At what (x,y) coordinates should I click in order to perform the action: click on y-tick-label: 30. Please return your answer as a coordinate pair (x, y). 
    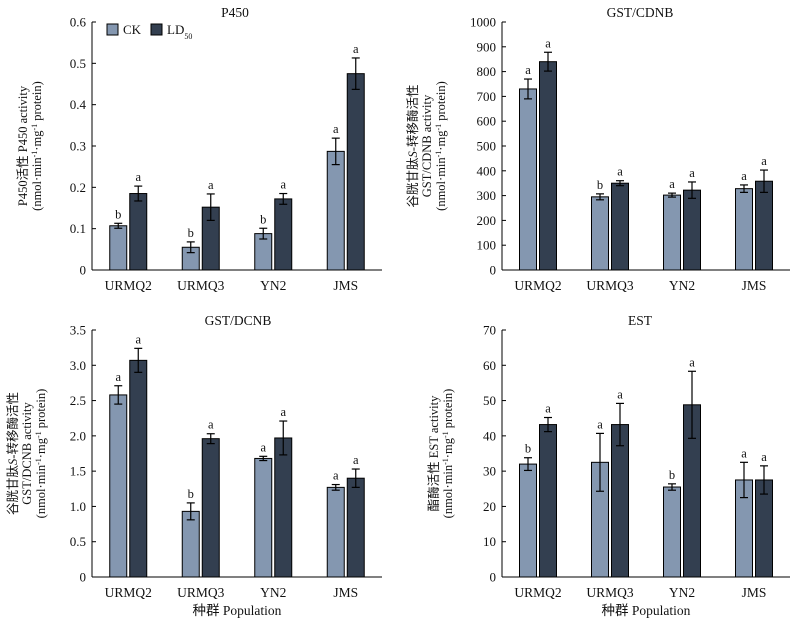
    Looking at the image, I should click on (489, 471).